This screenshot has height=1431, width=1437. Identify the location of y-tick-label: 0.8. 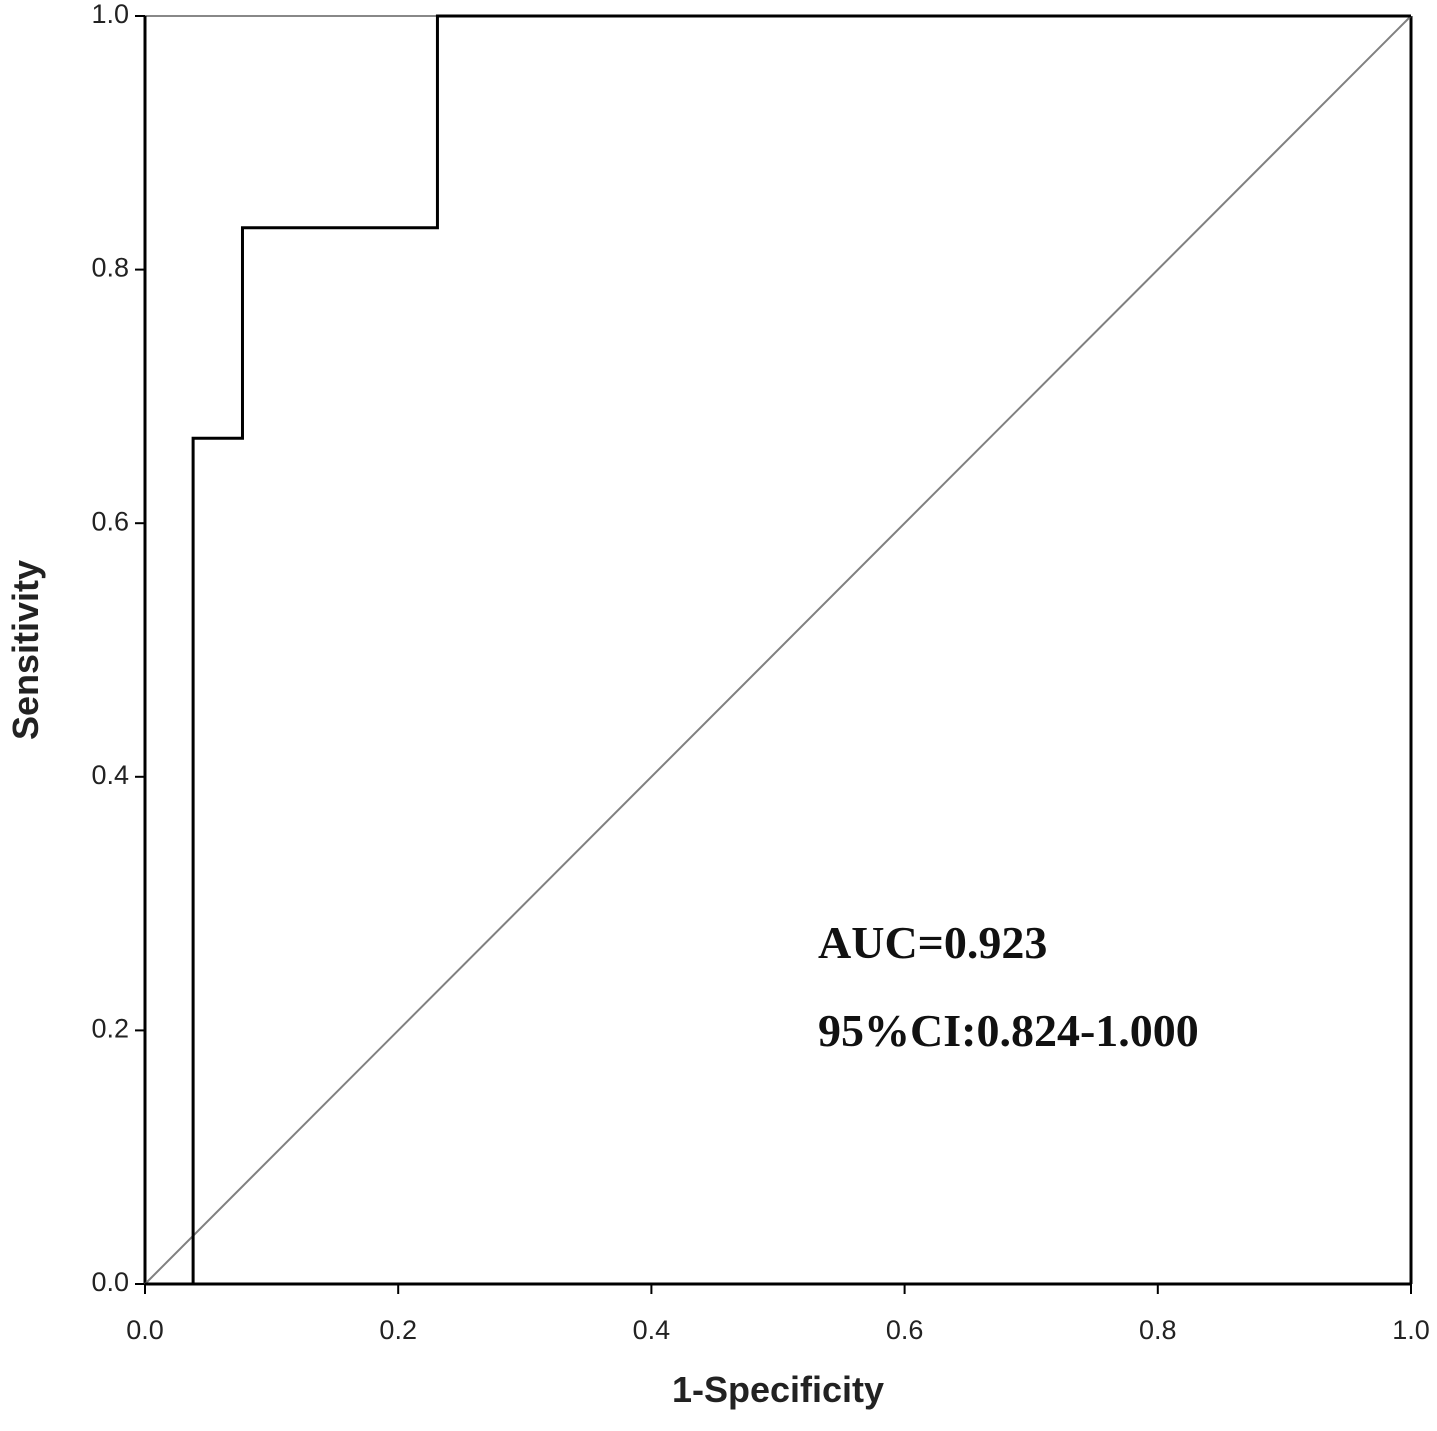
(110, 268).